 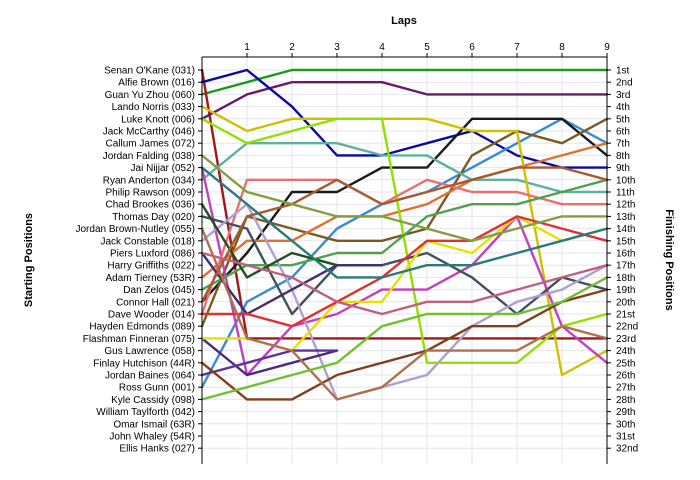 What do you see at coordinates (669, 259) in the screenshot?
I see `y-axis-label-right: Finishing Positions` at bounding box center [669, 259].